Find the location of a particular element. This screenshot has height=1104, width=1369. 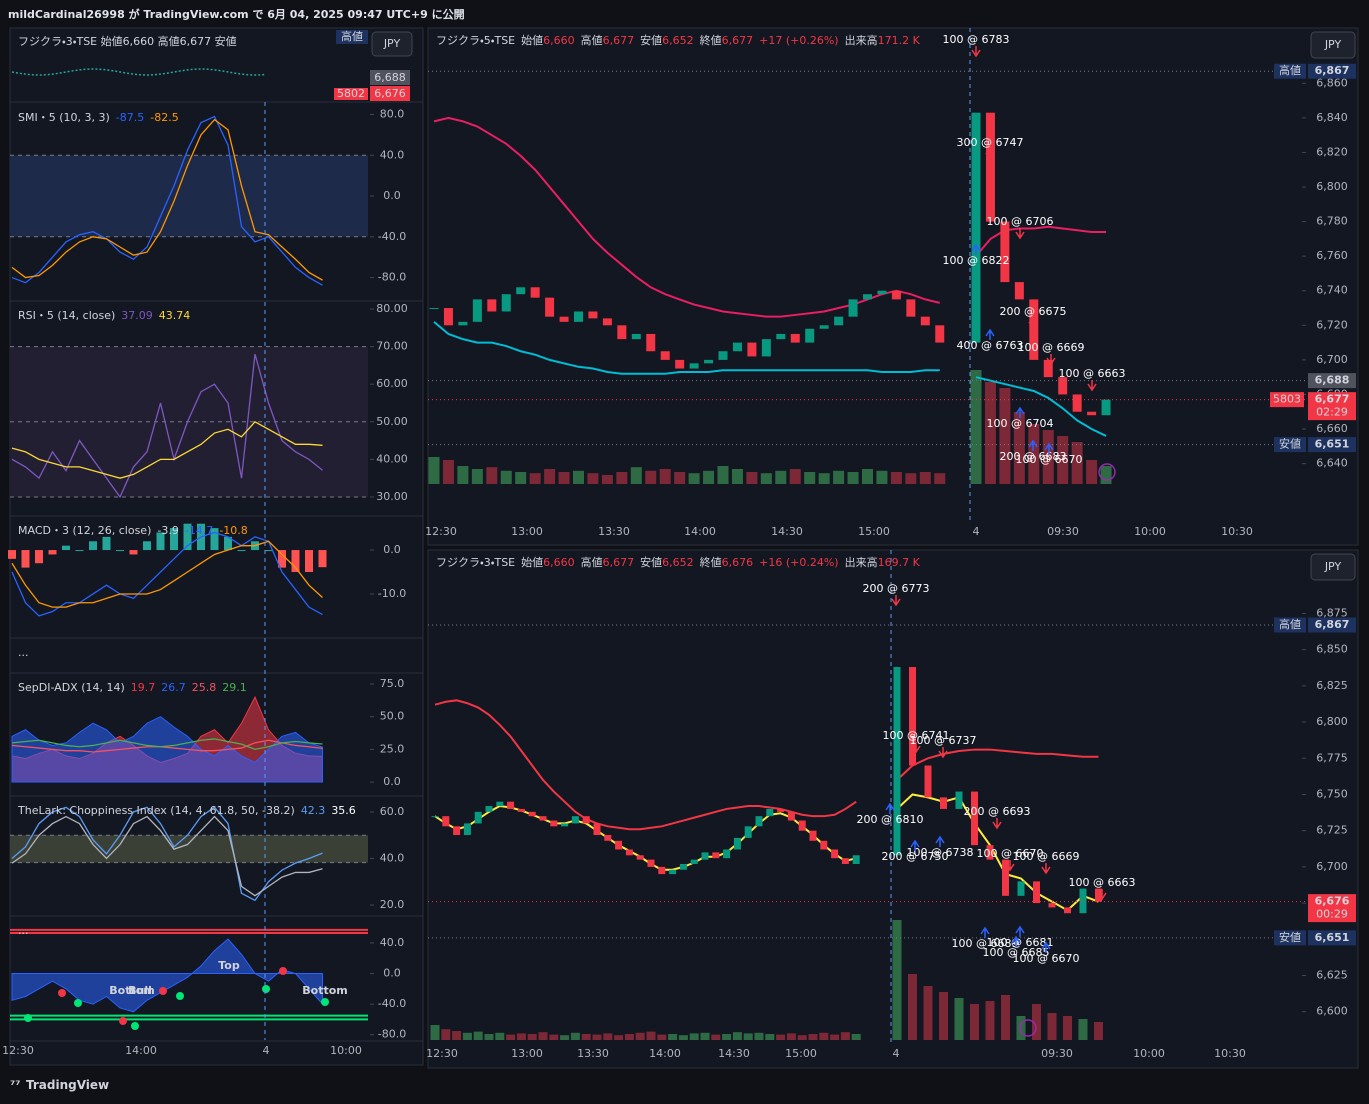

trade-label: 200 @ 6675 is located at coordinates (1033, 311).